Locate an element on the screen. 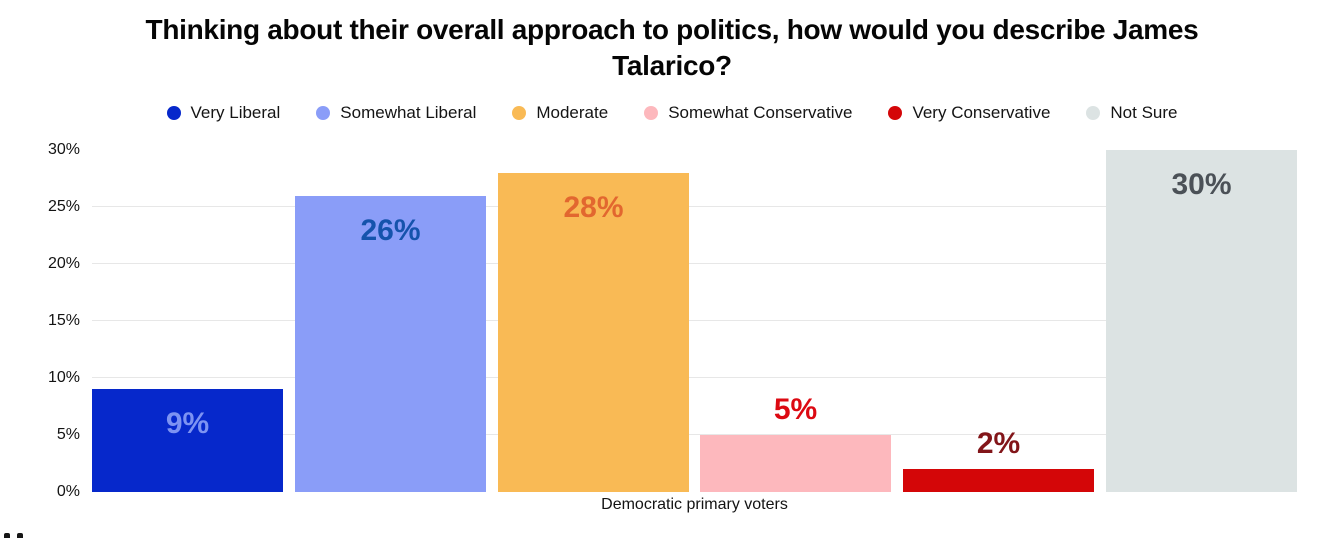  bar-very-liberal is located at coordinates (187, 440).